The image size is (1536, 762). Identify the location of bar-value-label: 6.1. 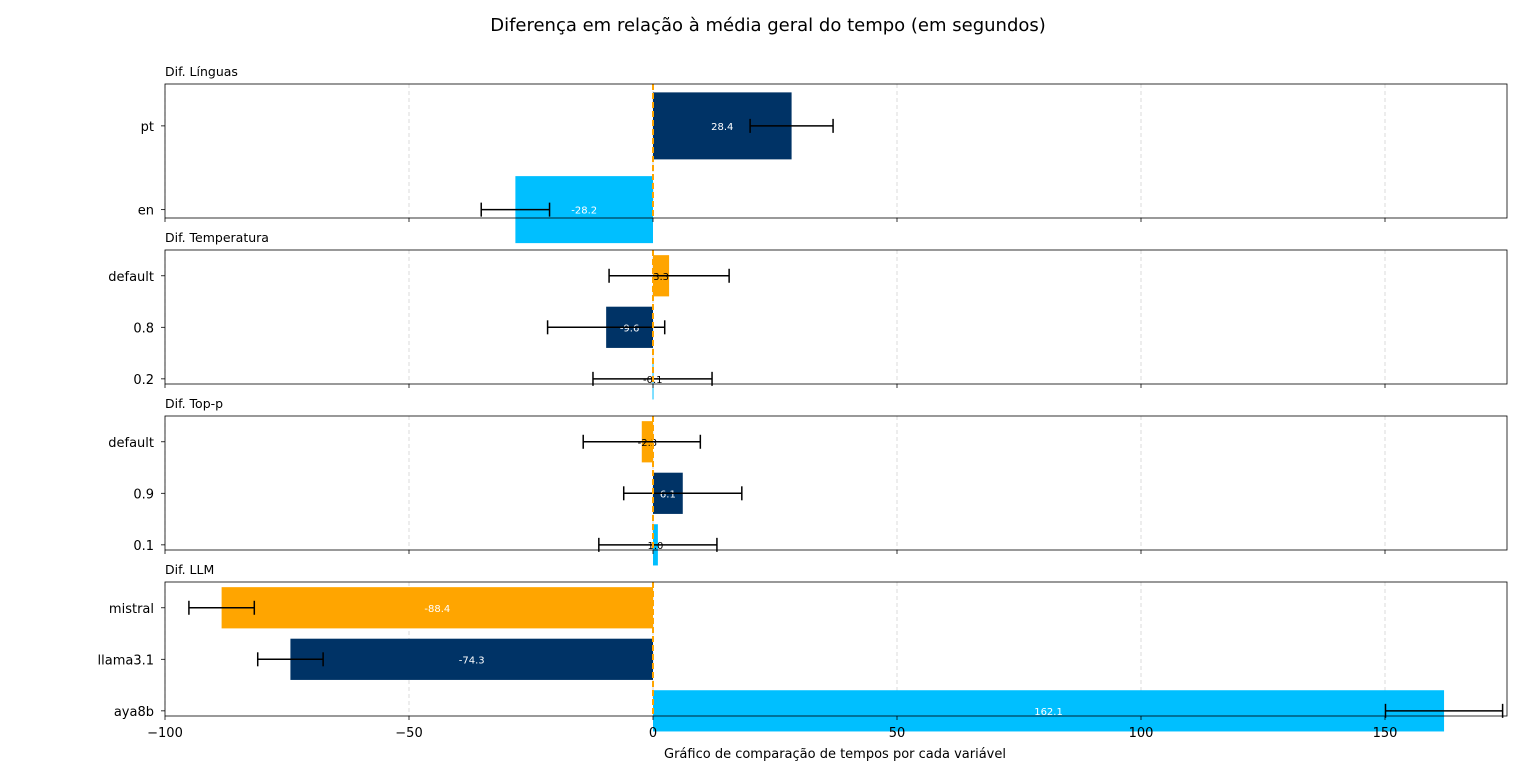
(668, 494).